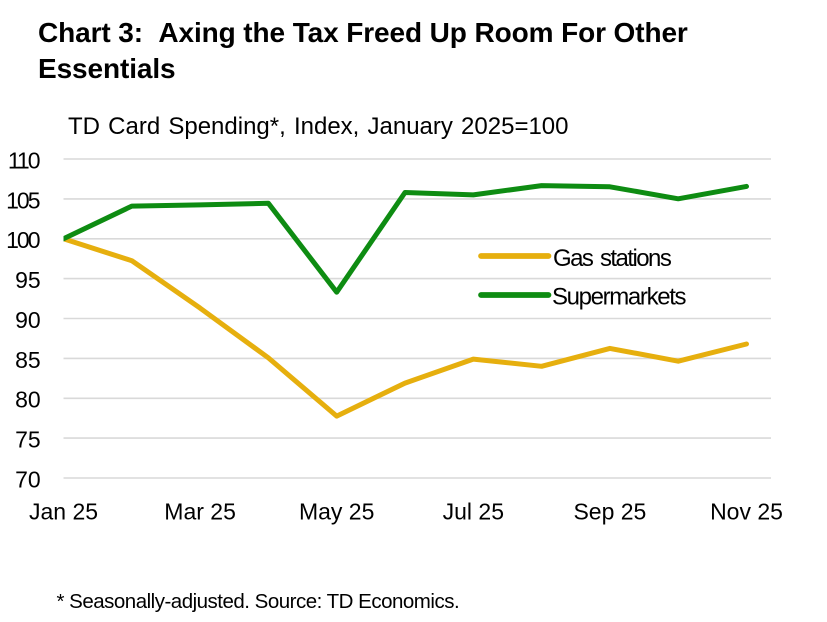 The image size is (827, 622). I want to click on svg-text: May 25, so click(336, 512).